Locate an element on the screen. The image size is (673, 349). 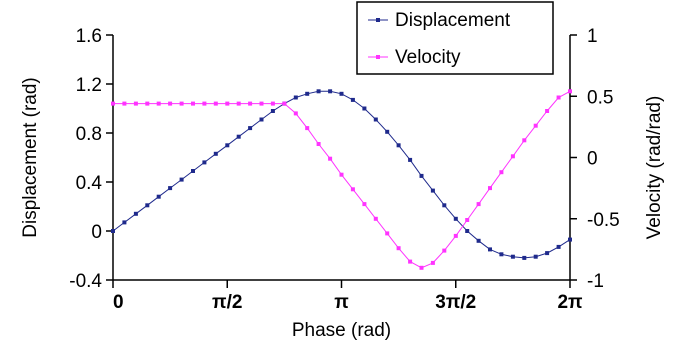
legend-box is located at coordinates (455, 38).